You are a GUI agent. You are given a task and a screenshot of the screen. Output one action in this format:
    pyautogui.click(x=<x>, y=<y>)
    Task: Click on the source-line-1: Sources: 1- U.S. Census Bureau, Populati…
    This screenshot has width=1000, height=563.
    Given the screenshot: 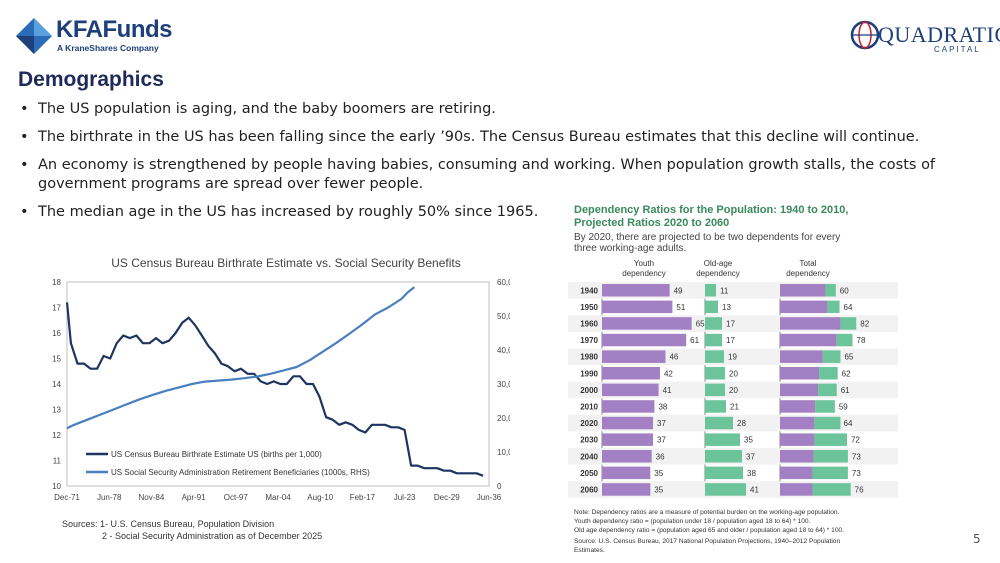 What is the action you would take?
    pyautogui.click(x=168, y=524)
    